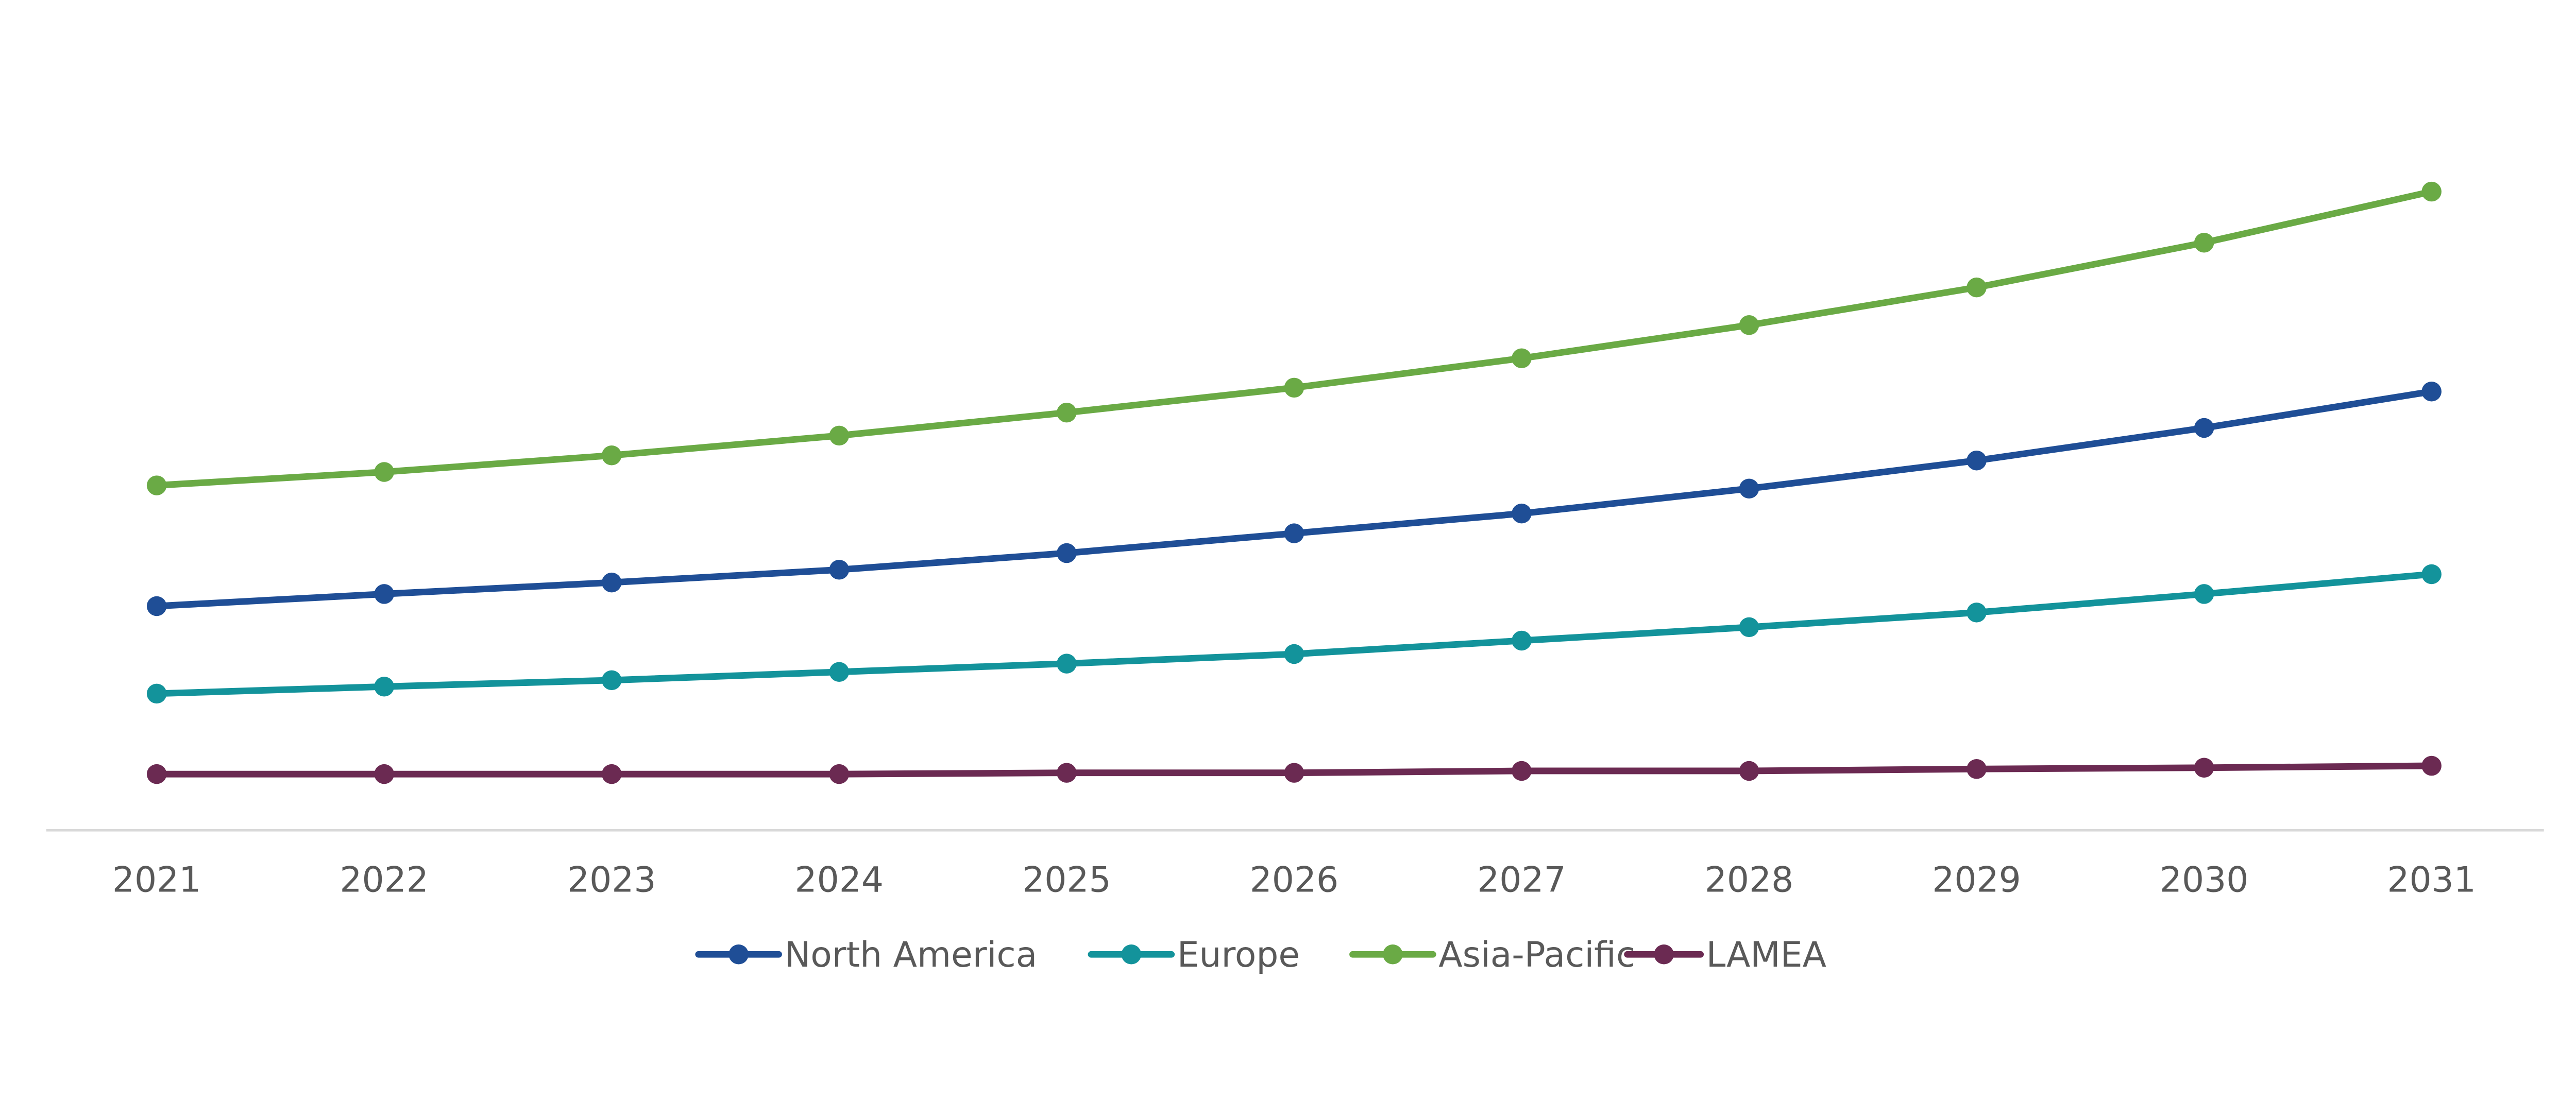 The height and width of the screenshot is (1100, 2576). What do you see at coordinates (1749, 880) in the screenshot?
I see `x-tick-label: 2028` at bounding box center [1749, 880].